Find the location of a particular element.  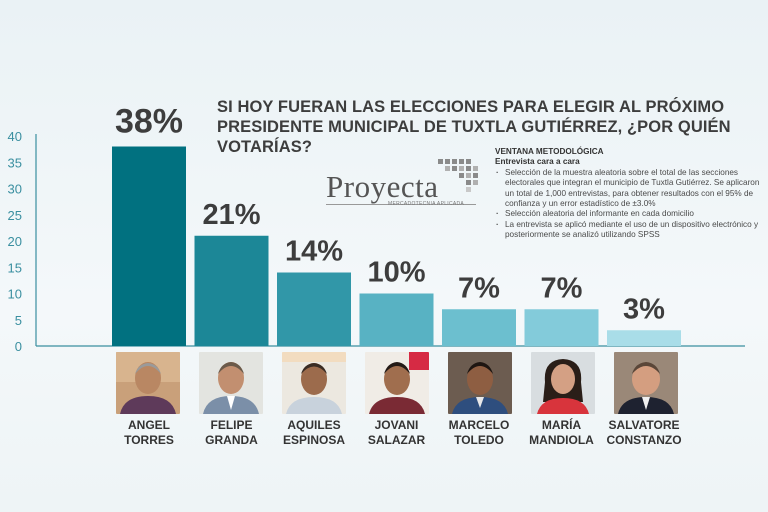

y-tick-label: 5 is located at coordinates (18, 320).